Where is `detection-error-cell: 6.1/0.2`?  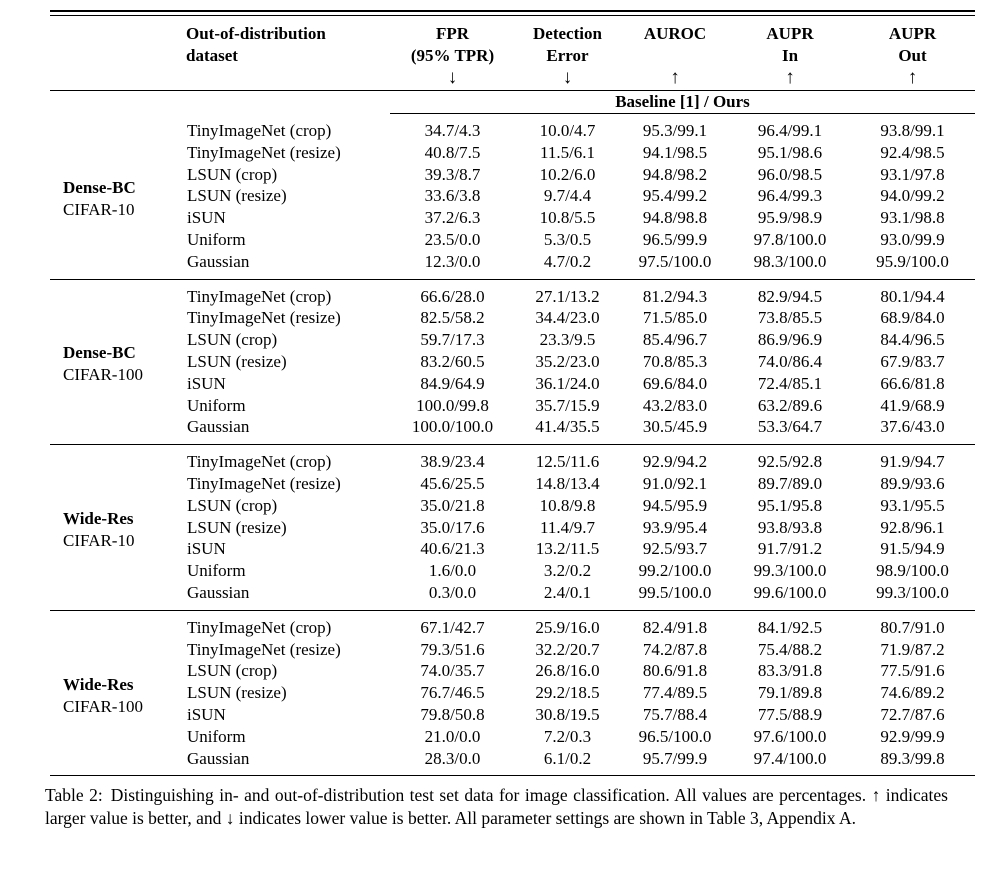 detection-error-cell: 6.1/0.2 is located at coordinates (567, 758).